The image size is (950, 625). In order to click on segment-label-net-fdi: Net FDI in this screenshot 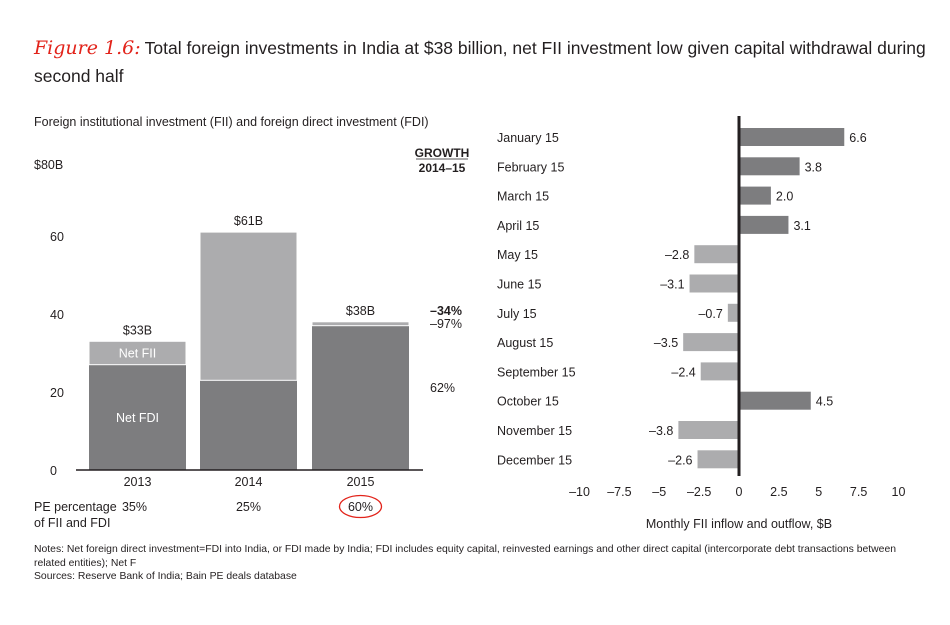, I will do `click(137, 418)`.